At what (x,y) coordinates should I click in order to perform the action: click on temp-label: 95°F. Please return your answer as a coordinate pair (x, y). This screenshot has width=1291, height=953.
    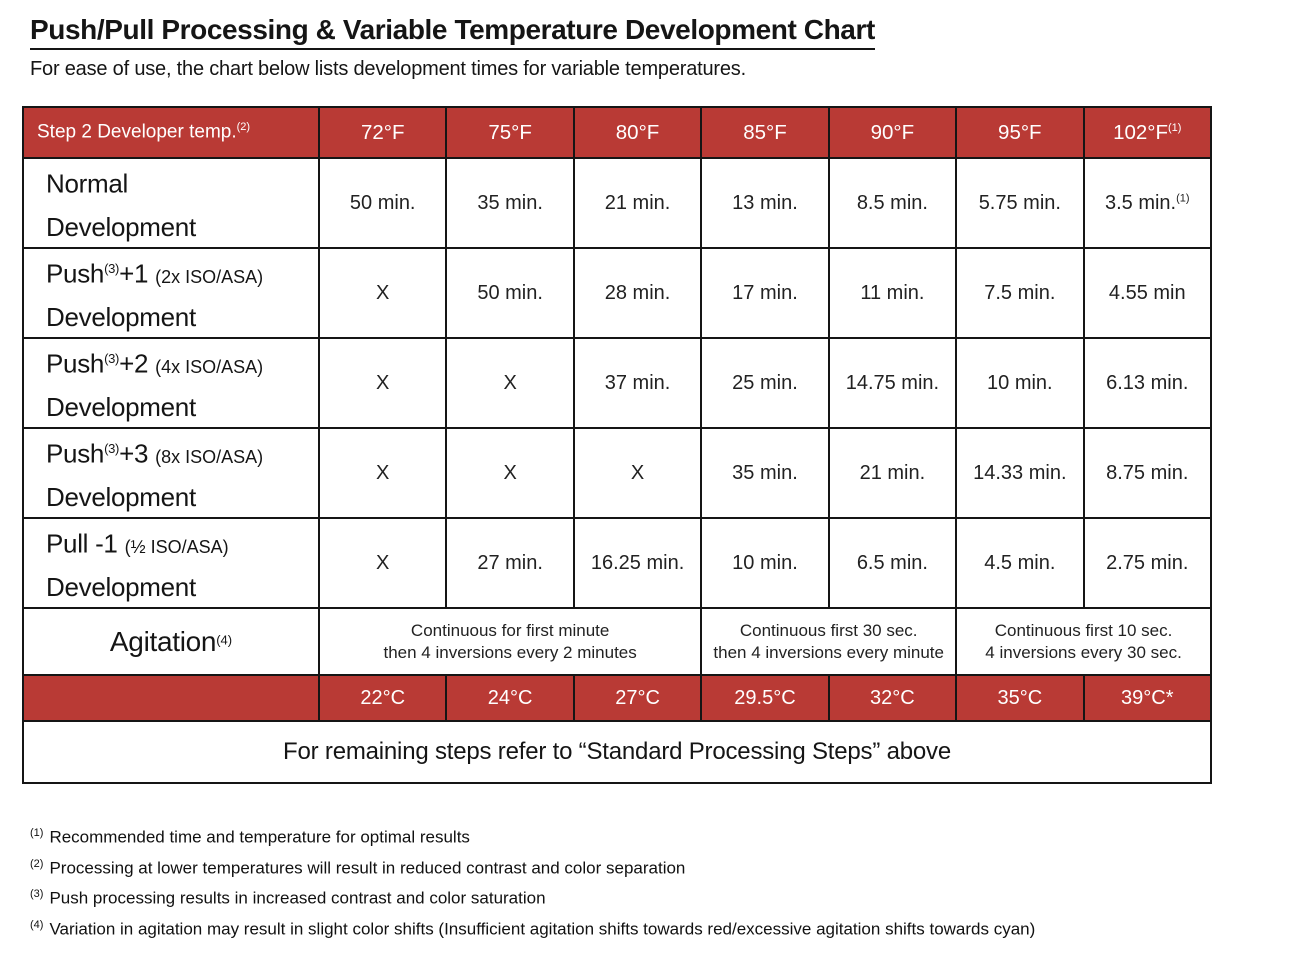
    Looking at the image, I should click on (1020, 132).